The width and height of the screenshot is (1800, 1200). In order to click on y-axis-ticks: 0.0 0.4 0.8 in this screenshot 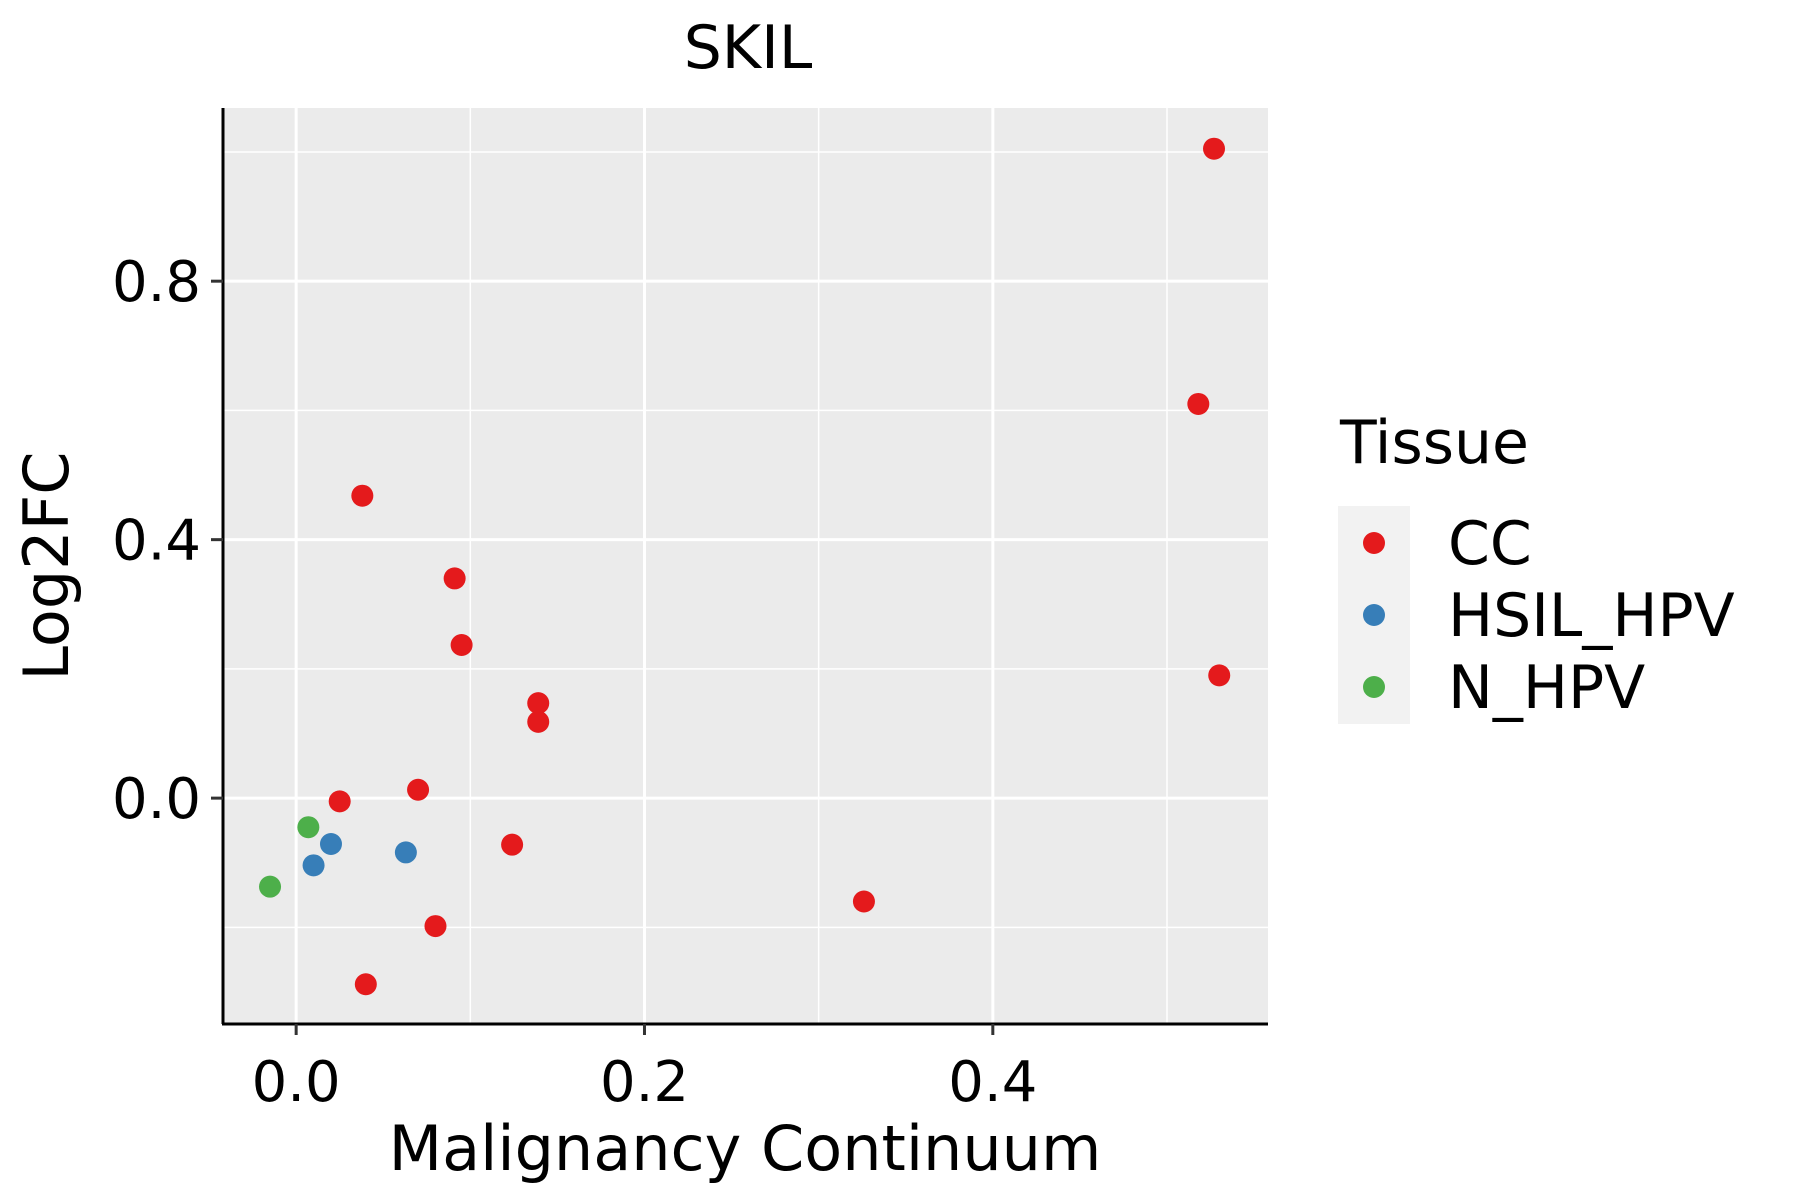, I will do `click(167, 541)`.